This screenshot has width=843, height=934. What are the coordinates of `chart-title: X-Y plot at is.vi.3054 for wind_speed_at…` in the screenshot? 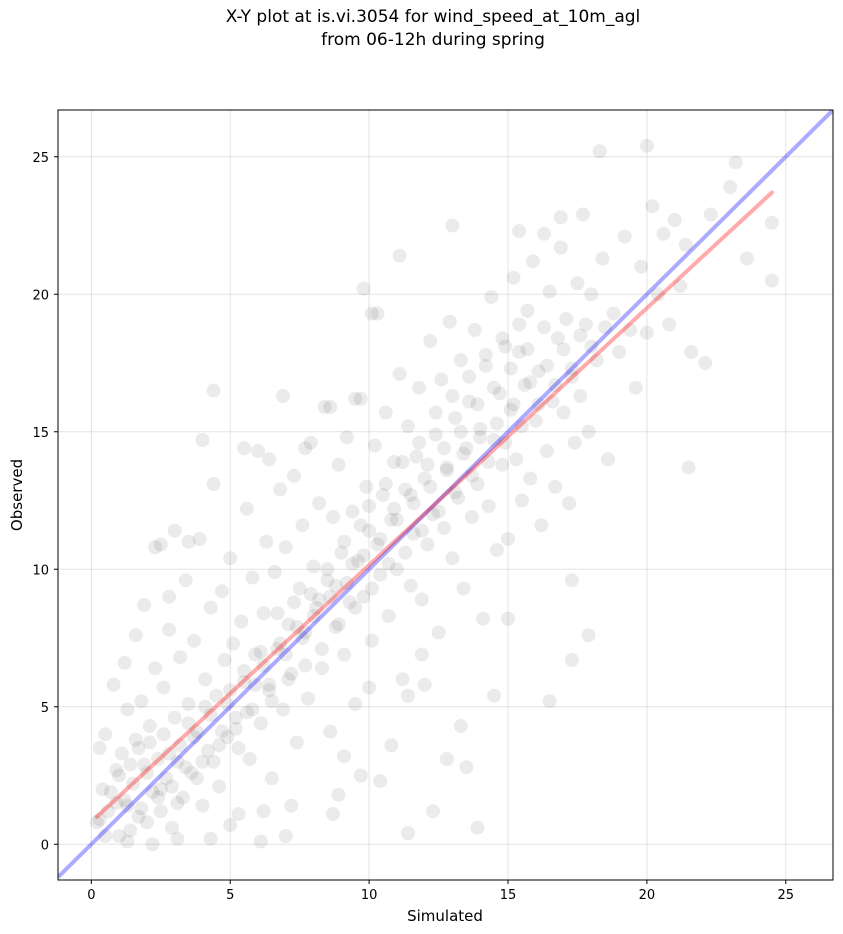 It's located at (421, 29).